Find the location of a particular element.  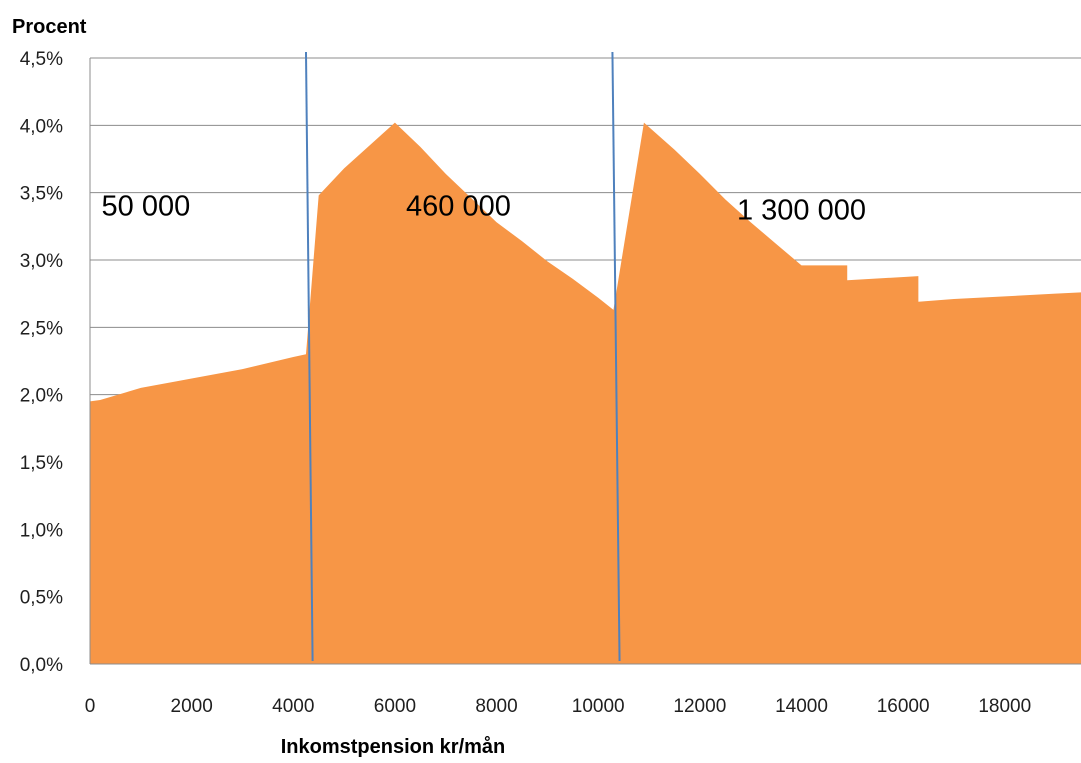

x-tick-label: 2000 is located at coordinates (192, 706).